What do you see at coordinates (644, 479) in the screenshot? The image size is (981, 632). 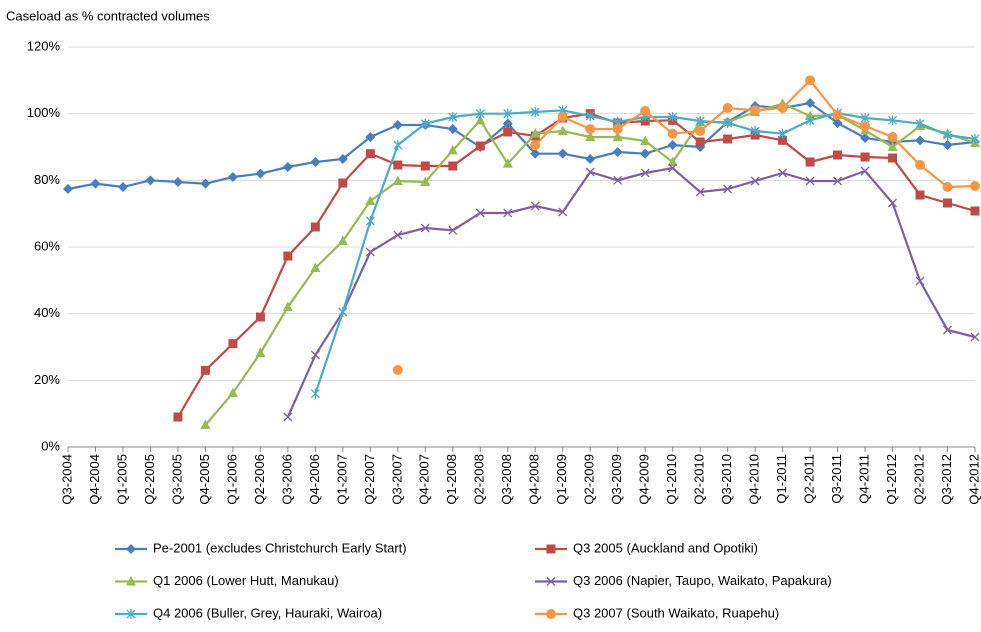 I see `x-tick-label: Q4-2009` at bounding box center [644, 479].